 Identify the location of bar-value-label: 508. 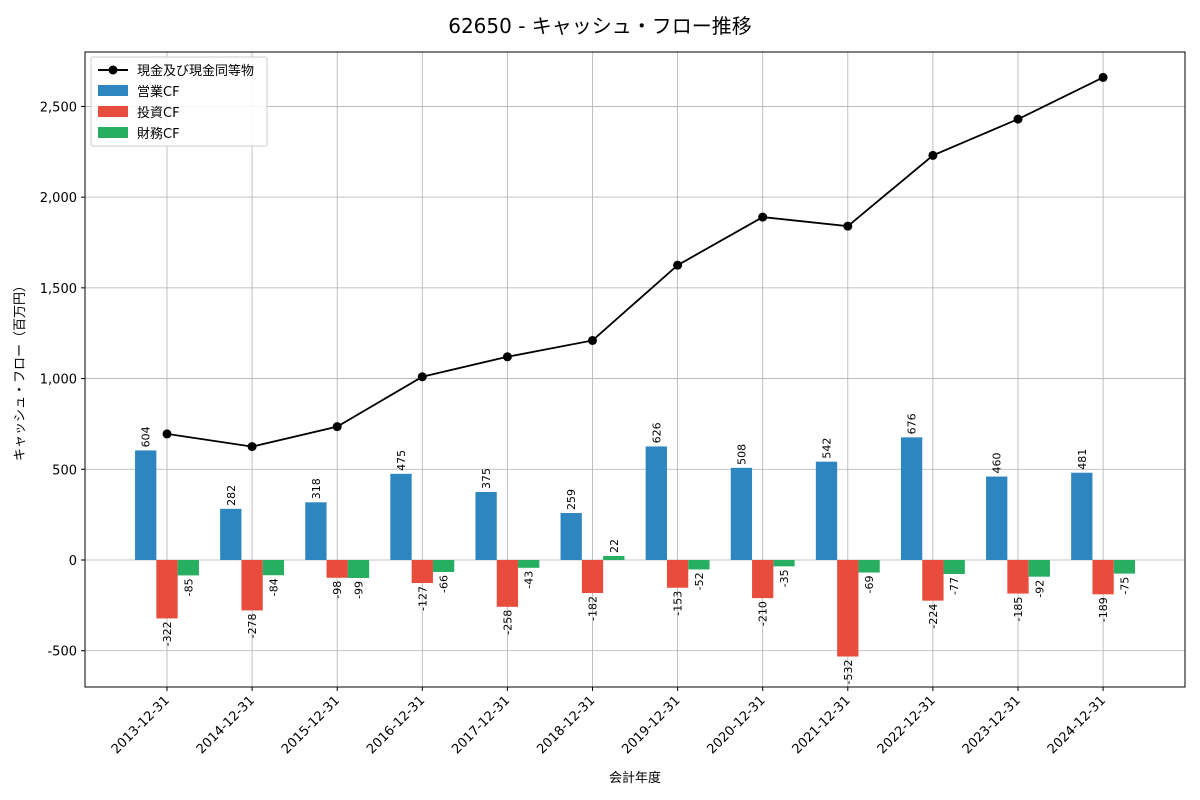
(741, 454).